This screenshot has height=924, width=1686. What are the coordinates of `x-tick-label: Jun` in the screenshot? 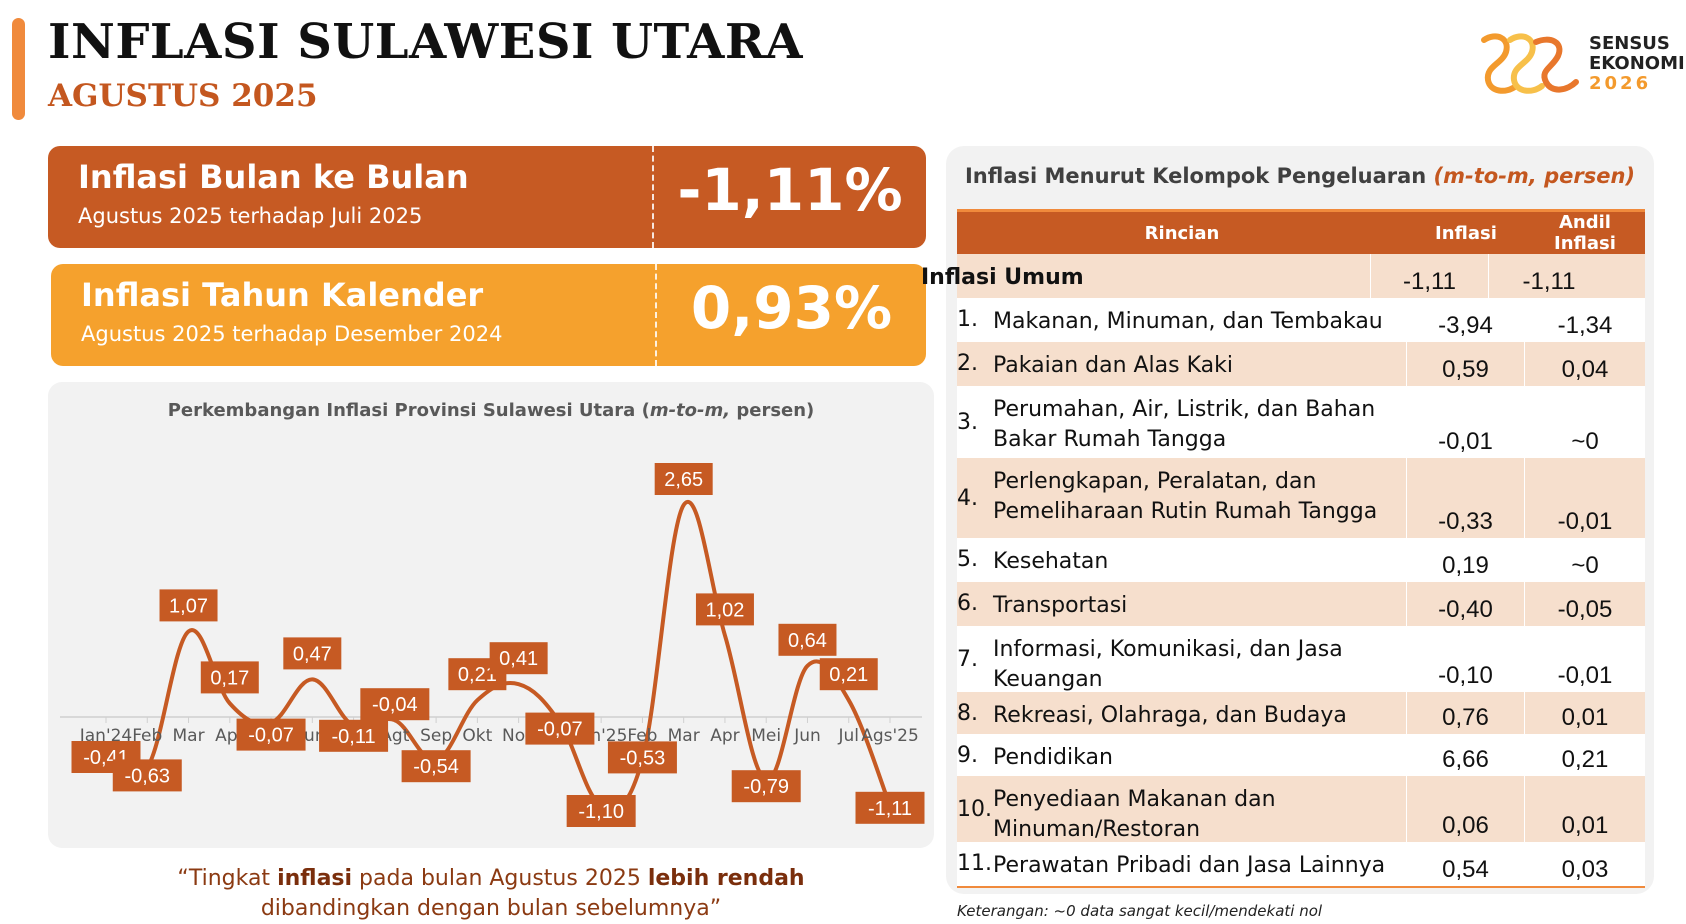 It's located at (807, 736).